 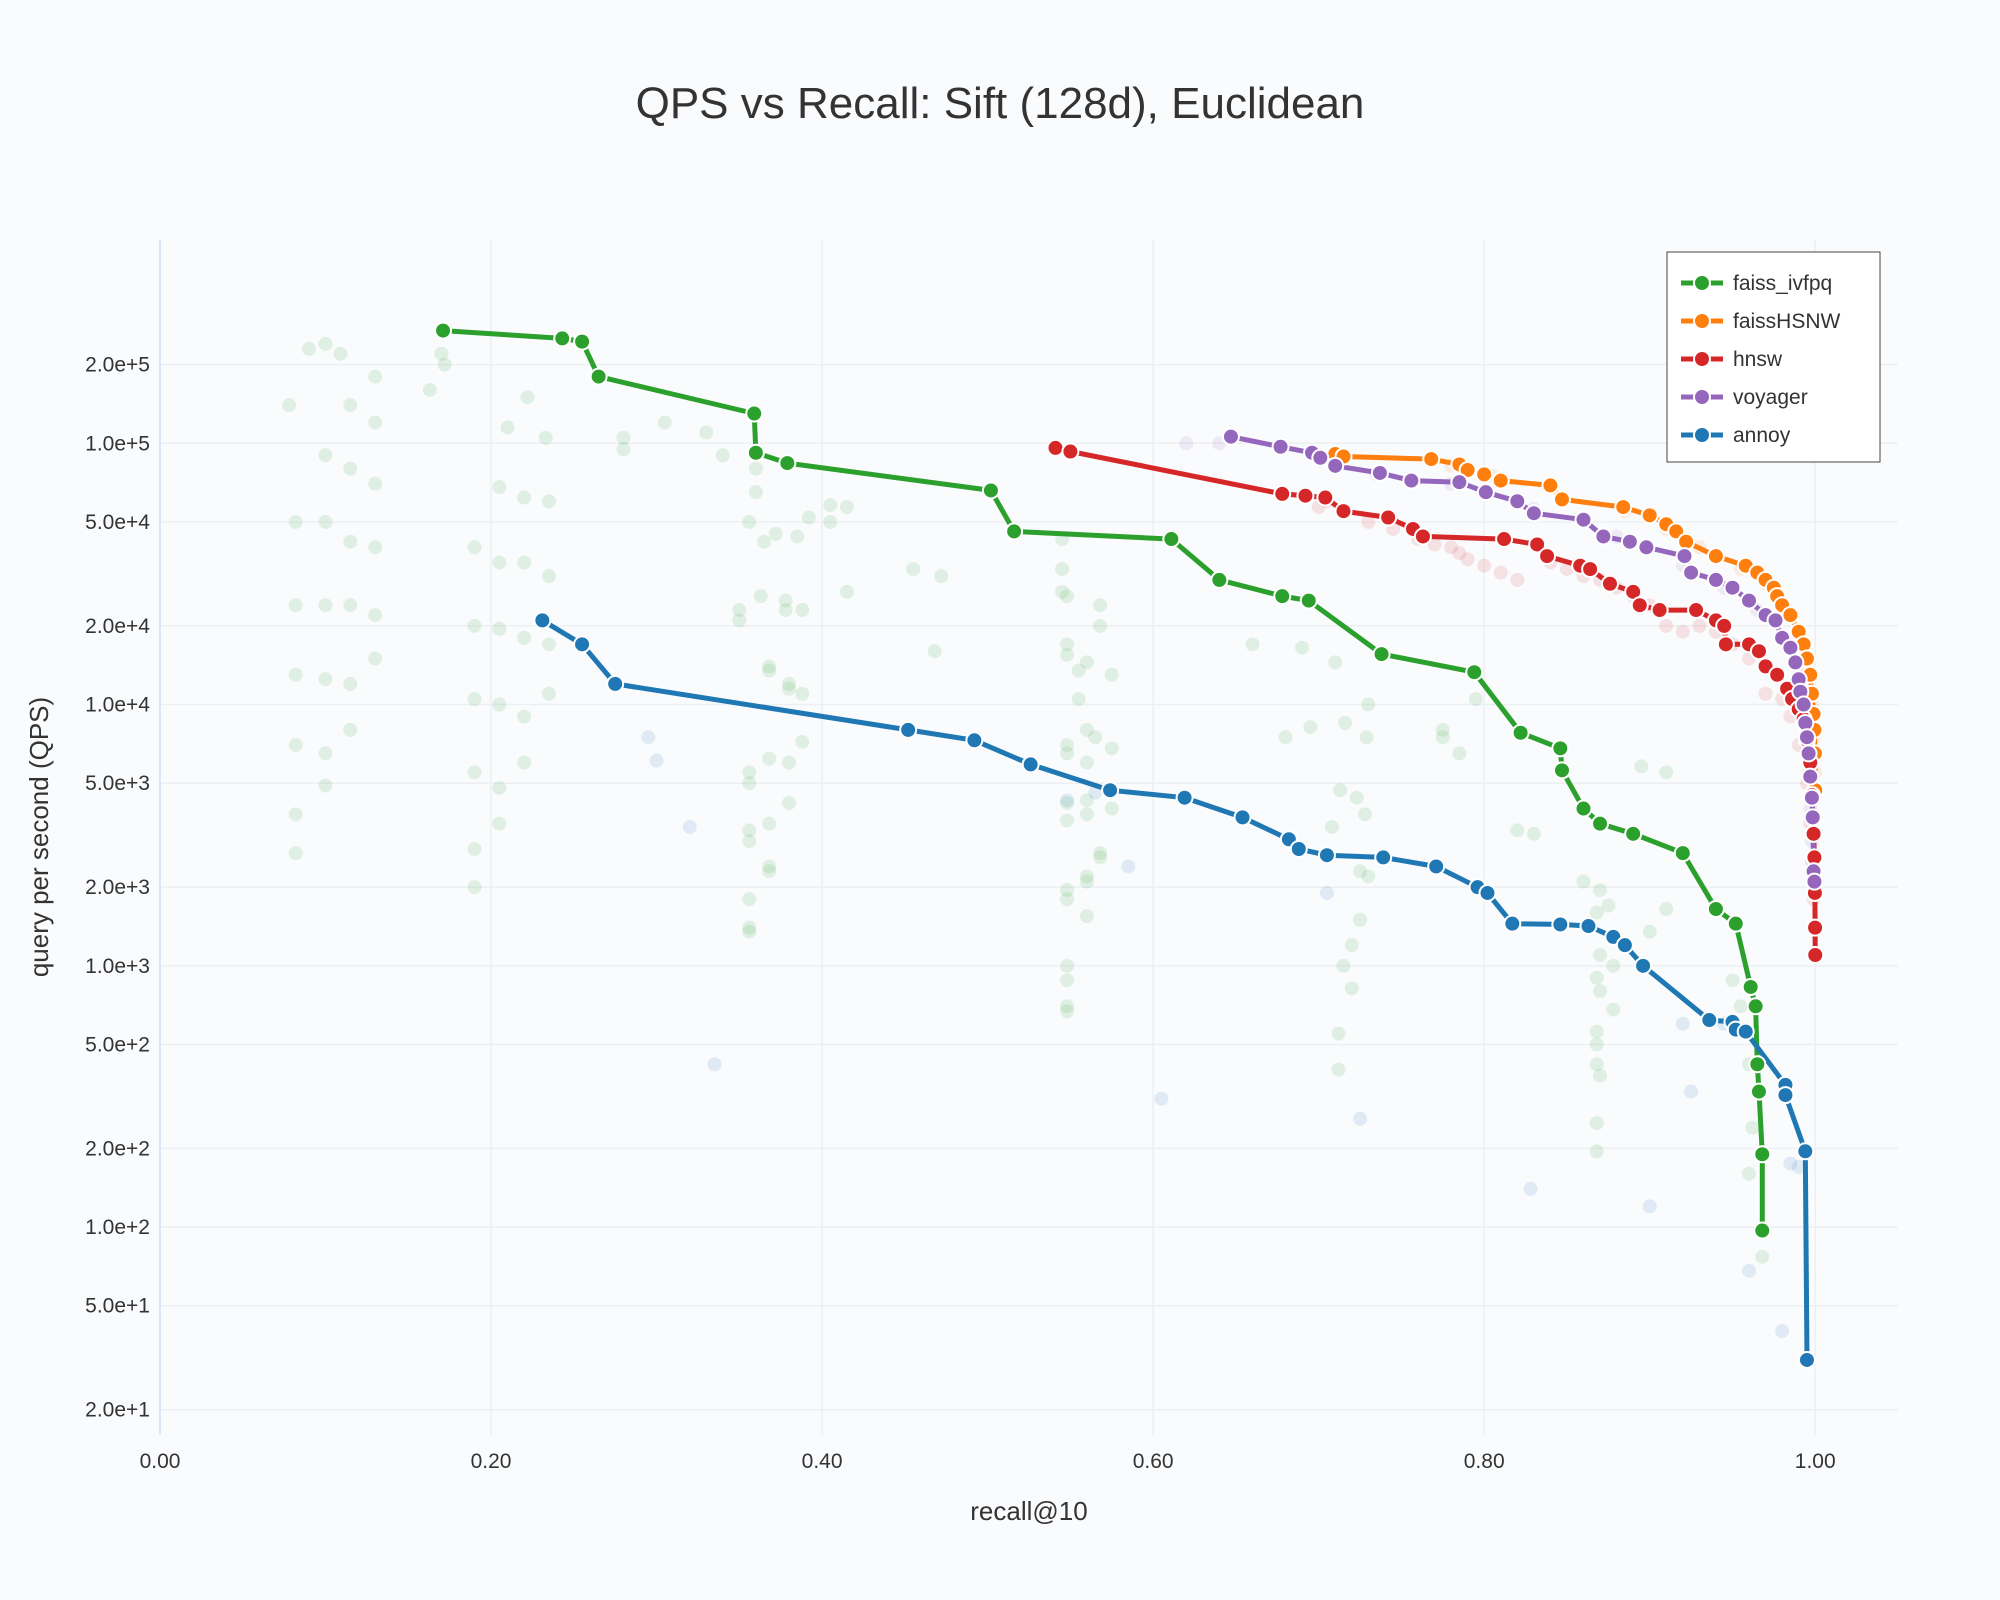 I want to click on y-tick-label: 2.0e+5, so click(x=117, y=365).